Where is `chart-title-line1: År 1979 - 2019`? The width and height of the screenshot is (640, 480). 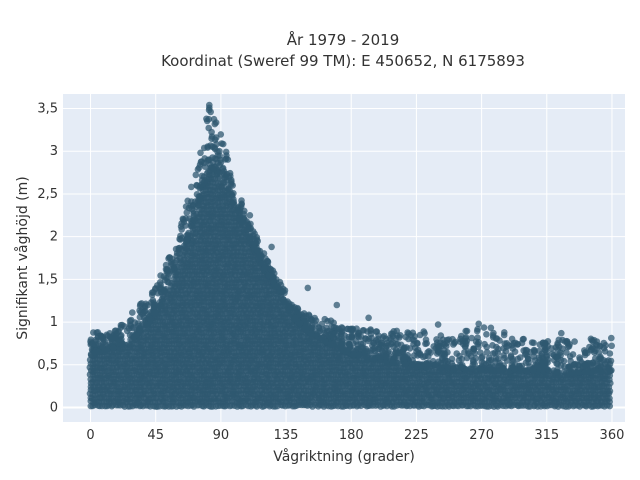 chart-title-line1: År 1979 - 2019 is located at coordinates (343, 39).